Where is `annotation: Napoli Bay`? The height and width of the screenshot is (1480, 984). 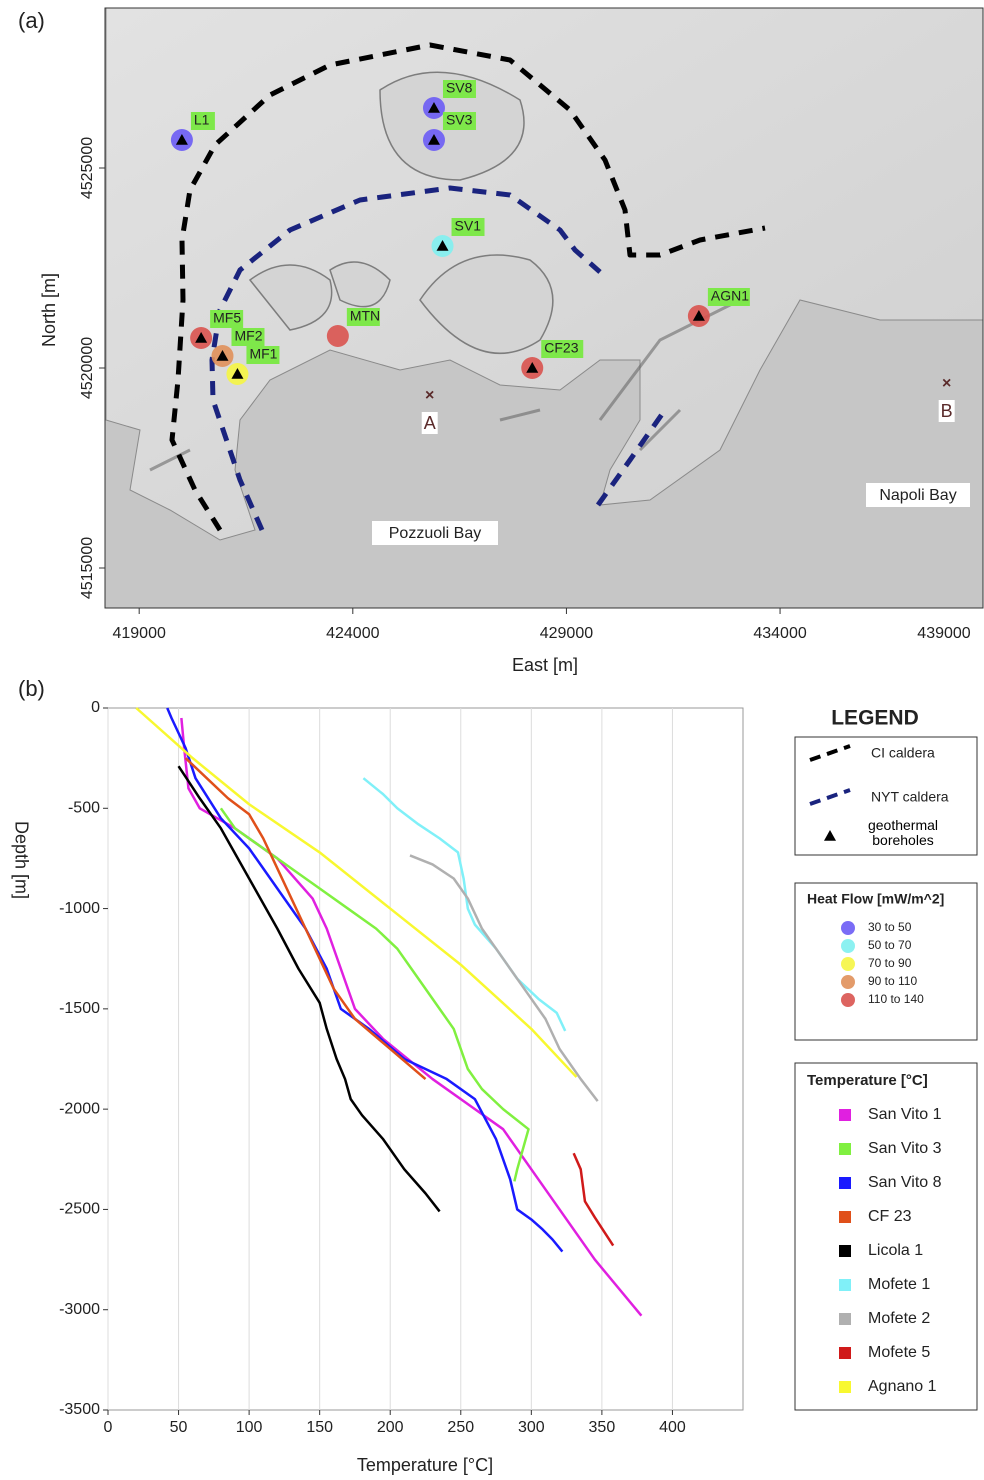 annotation: Napoli Bay is located at coordinates (917, 495).